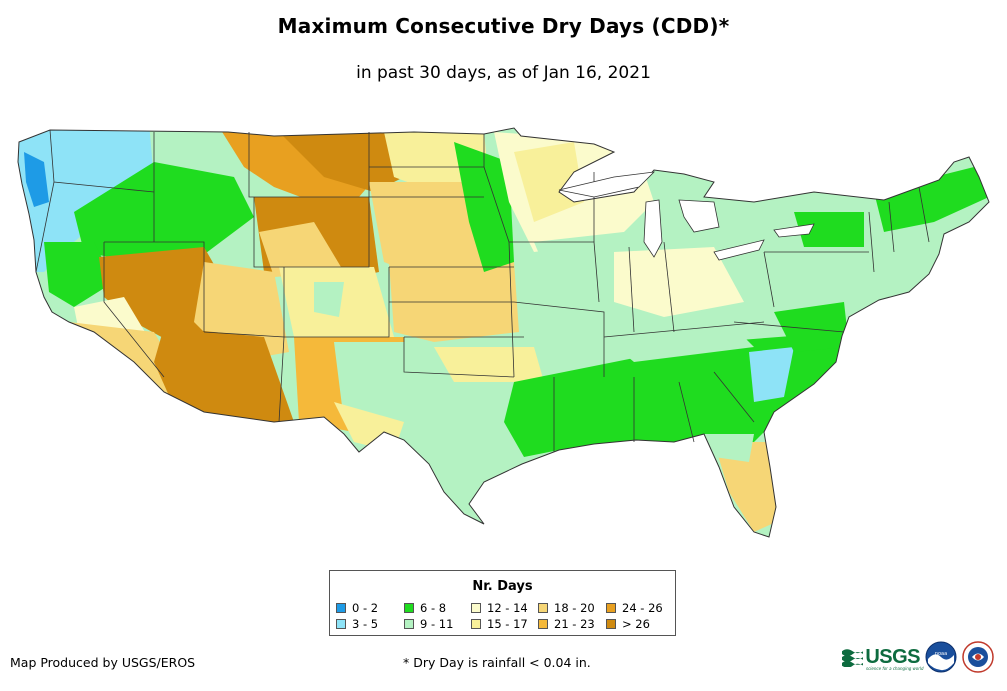 Image resolution: width=1007 pixels, height=691 pixels. Describe the element at coordinates (365, 608) in the screenshot. I see `legend-label: 0 - 2` at that location.